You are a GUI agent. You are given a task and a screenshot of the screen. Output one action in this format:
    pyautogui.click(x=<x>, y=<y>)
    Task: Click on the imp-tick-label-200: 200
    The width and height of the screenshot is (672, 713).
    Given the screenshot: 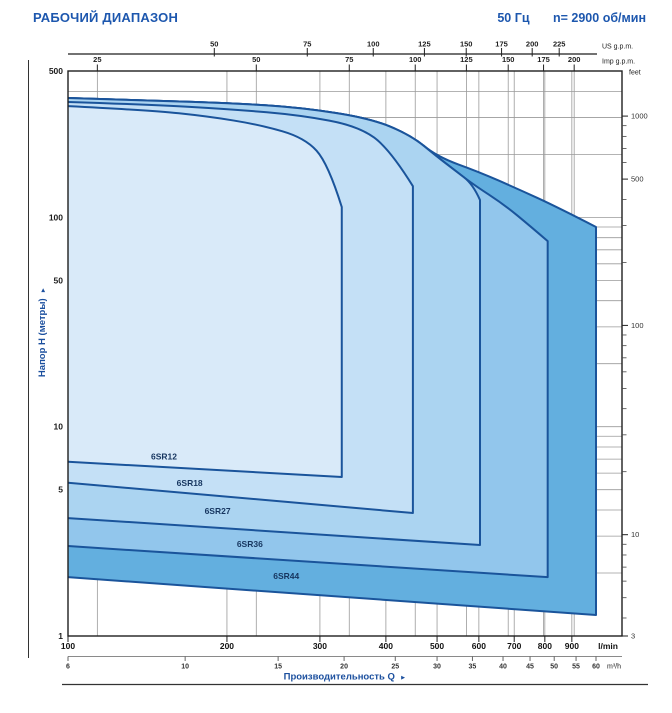 What is the action you would take?
    pyautogui.click(x=574, y=59)
    